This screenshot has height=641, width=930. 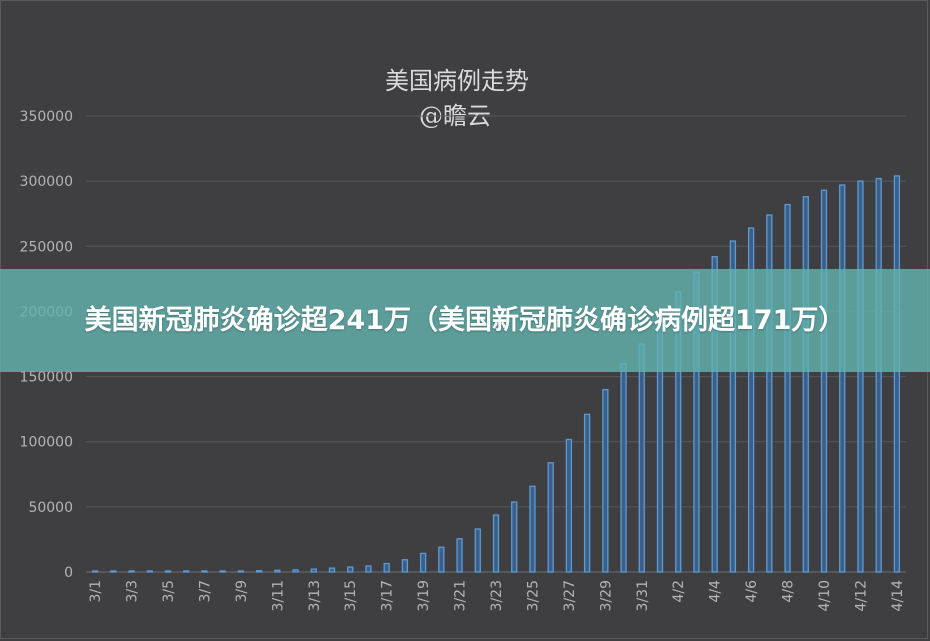 I want to click on x-tick-label: 3/21, so click(x=461, y=595).